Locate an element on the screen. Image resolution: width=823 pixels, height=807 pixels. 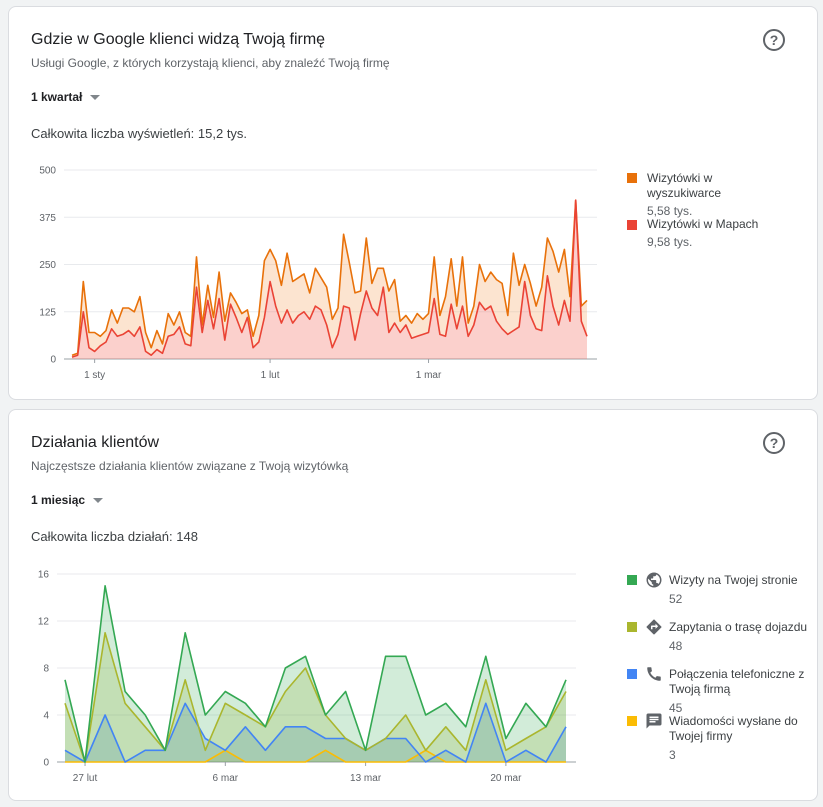
y-tick-label: 16 is located at coordinates (44, 575).